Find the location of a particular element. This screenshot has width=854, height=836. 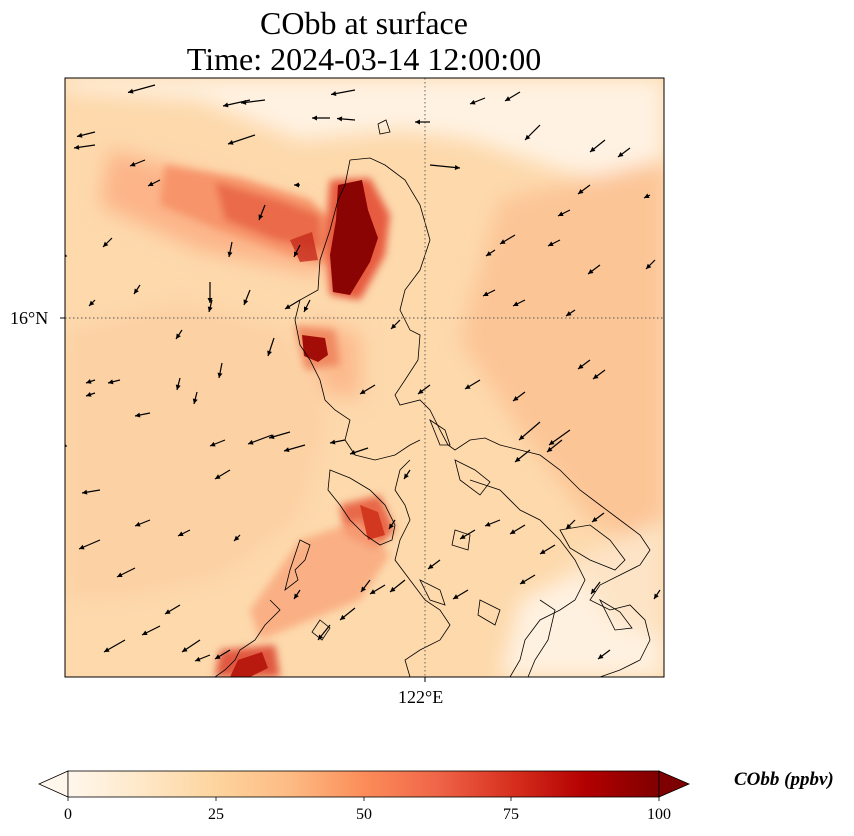

colorbar-tick-50: 50 is located at coordinates (364, 814).